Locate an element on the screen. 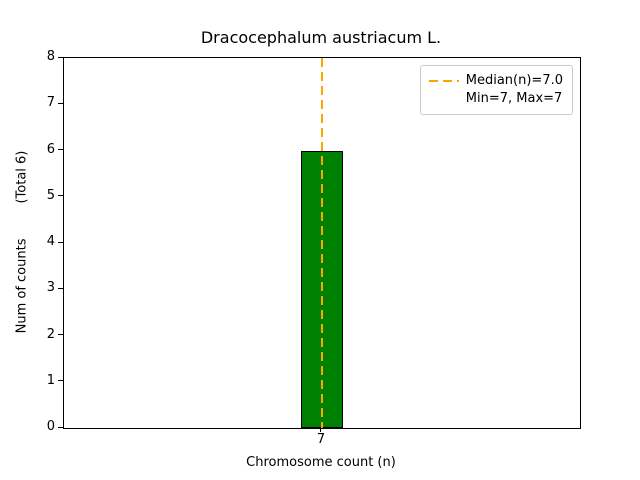  median-dashed-line-icon is located at coordinates (443, 81).